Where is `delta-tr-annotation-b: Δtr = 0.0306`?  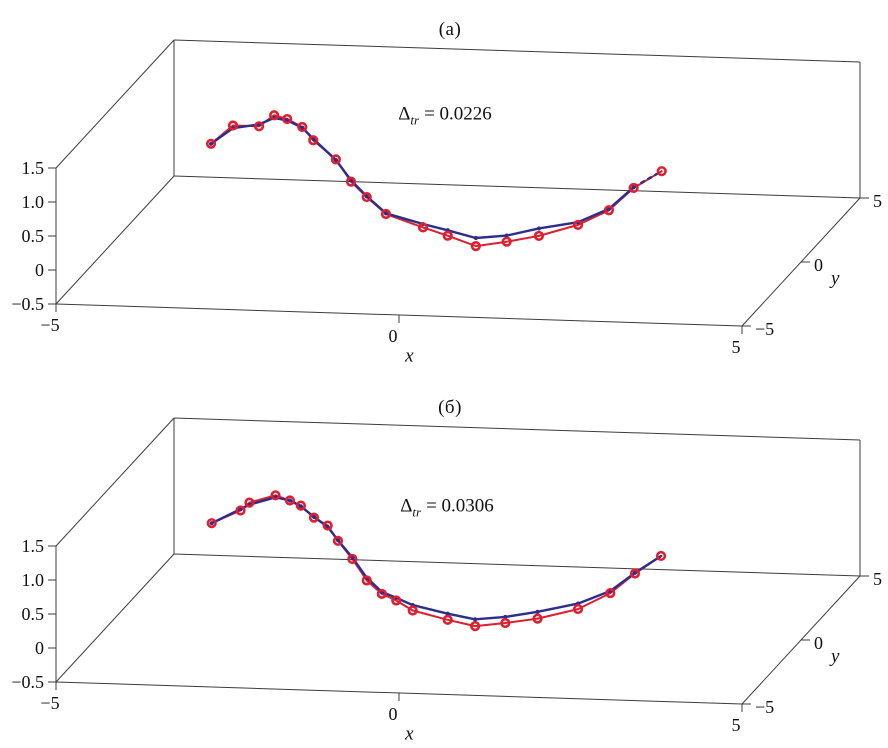 delta-tr-annotation-b: Δtr = 0.0306 is located at coordinates (447, 508).